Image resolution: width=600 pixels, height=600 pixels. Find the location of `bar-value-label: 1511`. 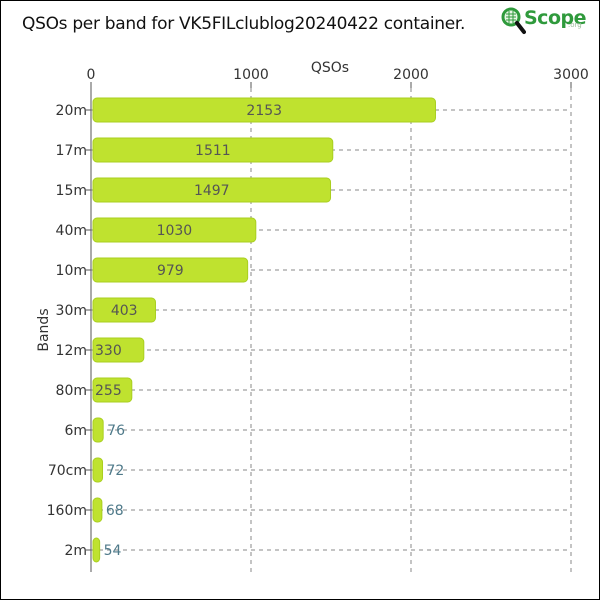

bar-value-label: 1511 is located at coordinates (213, 151).